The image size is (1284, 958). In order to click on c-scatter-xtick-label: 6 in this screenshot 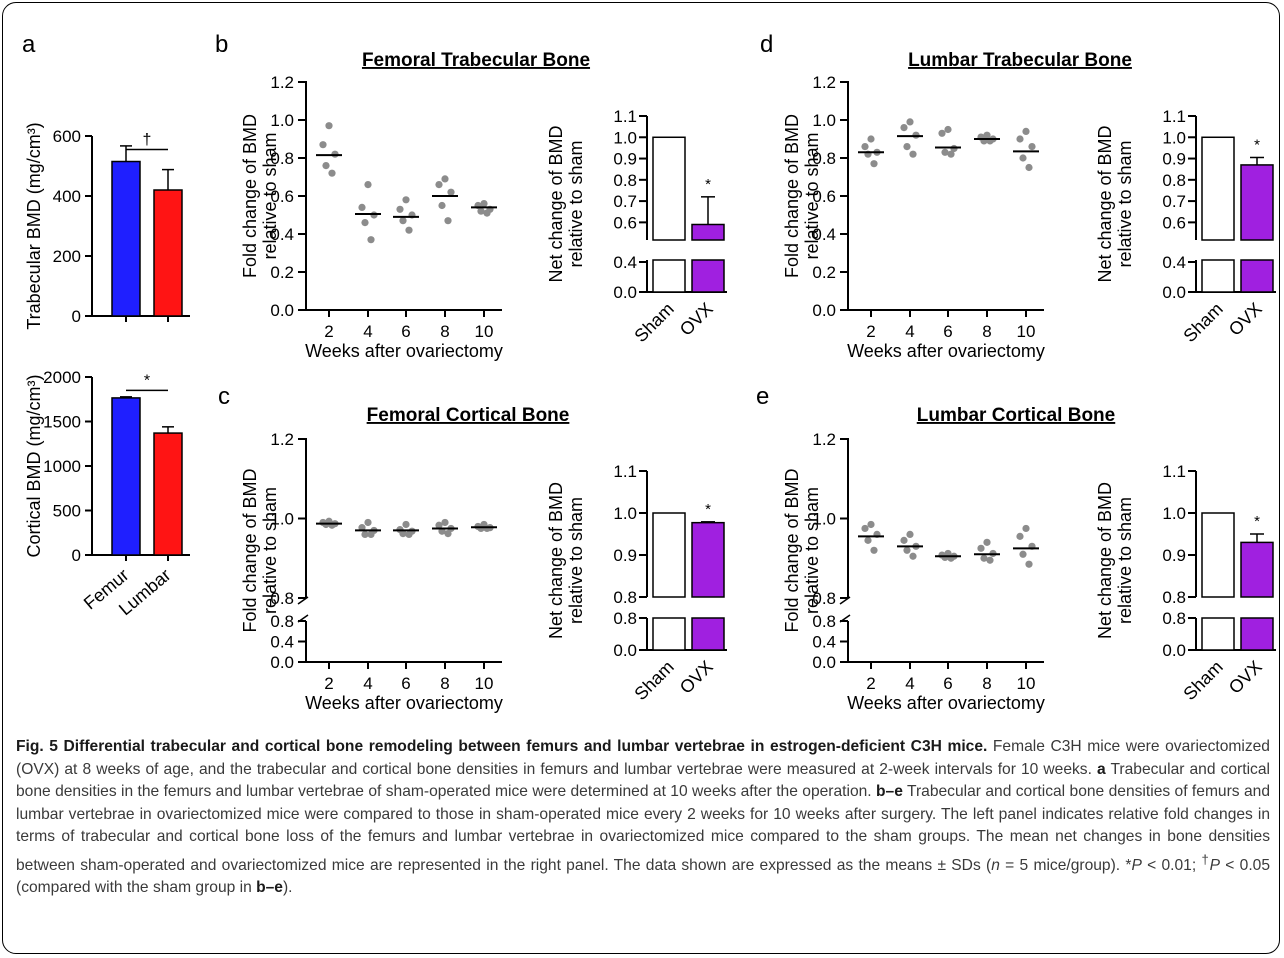, I will do `click(405, 683)`.